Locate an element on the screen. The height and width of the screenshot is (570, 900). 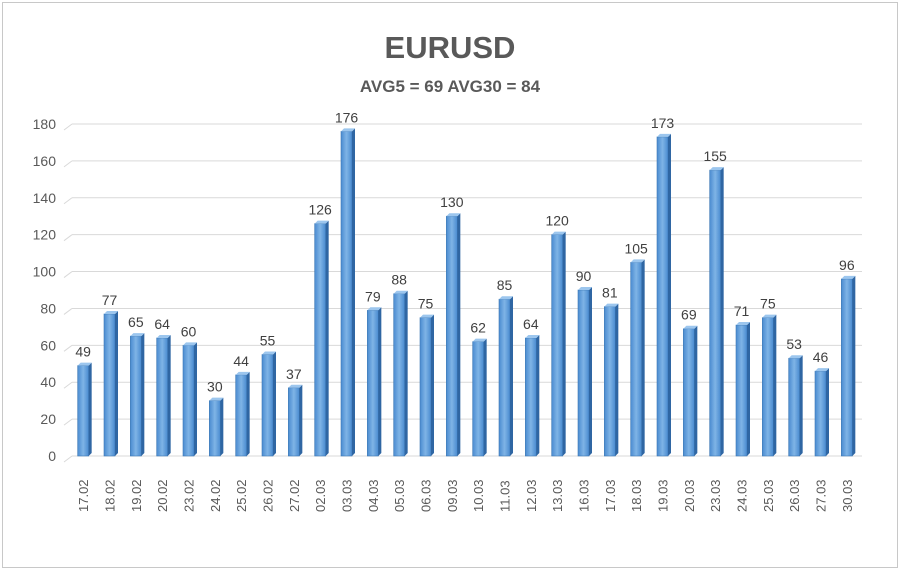
data-label: 85 is located at coordinates (505, 285).